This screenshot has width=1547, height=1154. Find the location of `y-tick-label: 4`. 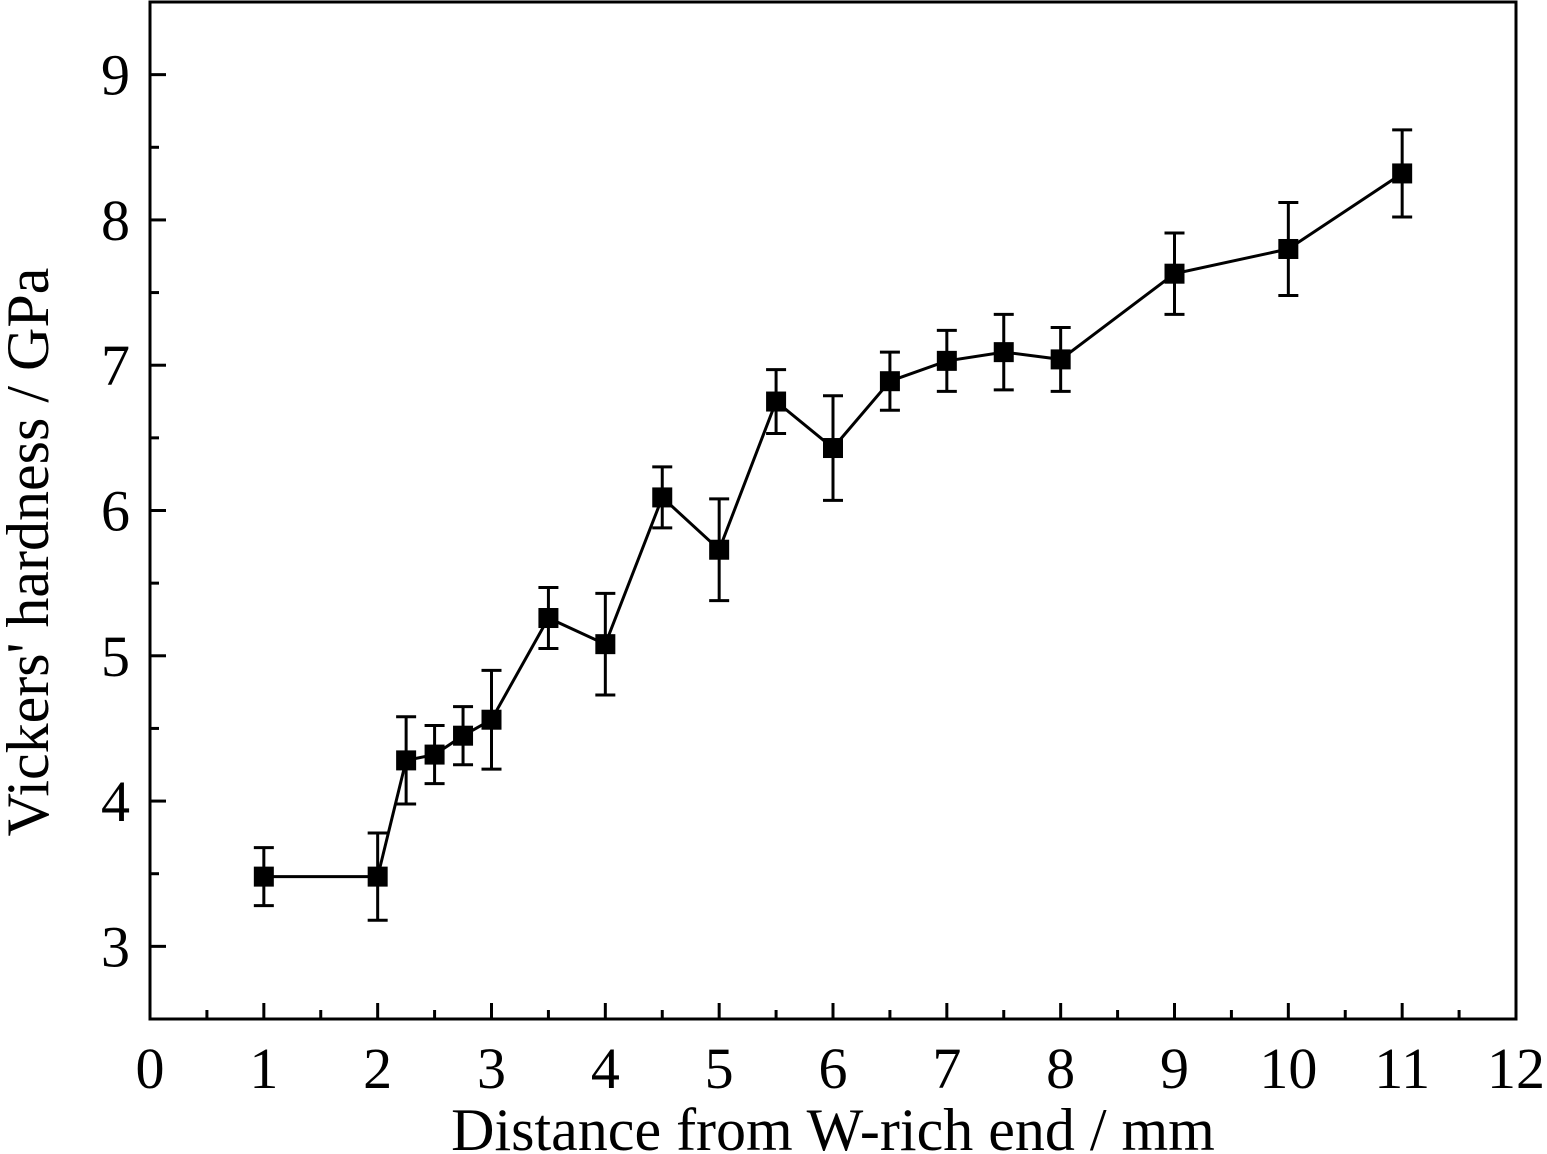

y-tick-label: 4 is located at coordinates (115, 801).